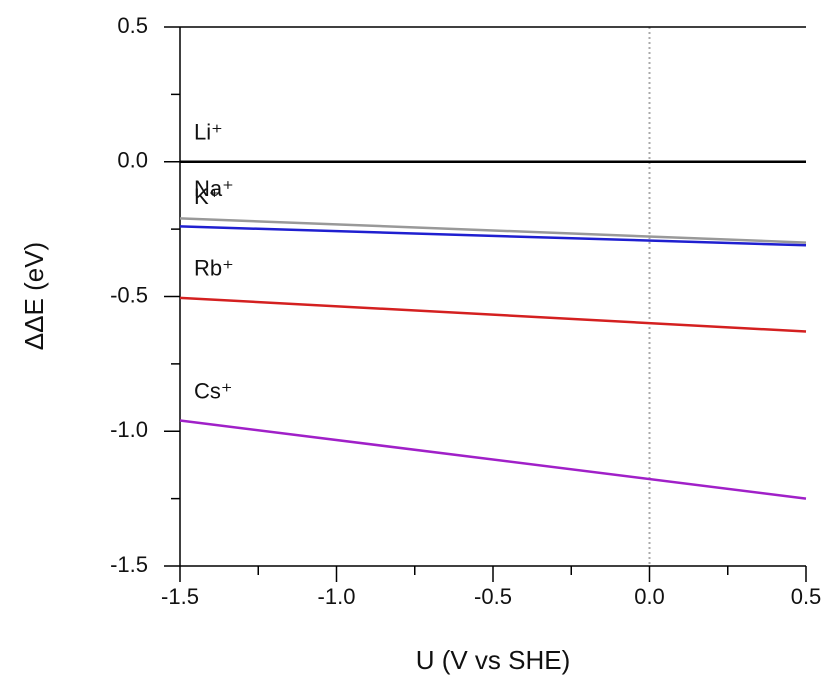  I want to click on y-tick-label: 0.5, so click(132, 25).